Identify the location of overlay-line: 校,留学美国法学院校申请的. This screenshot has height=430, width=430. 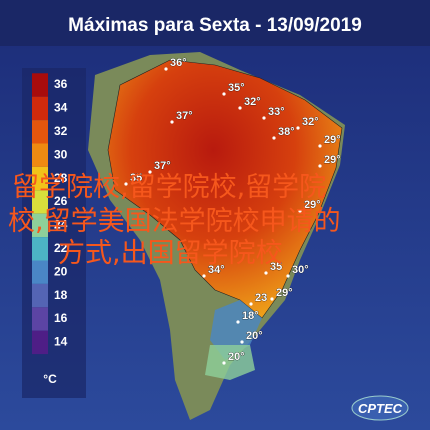
(174, 221).